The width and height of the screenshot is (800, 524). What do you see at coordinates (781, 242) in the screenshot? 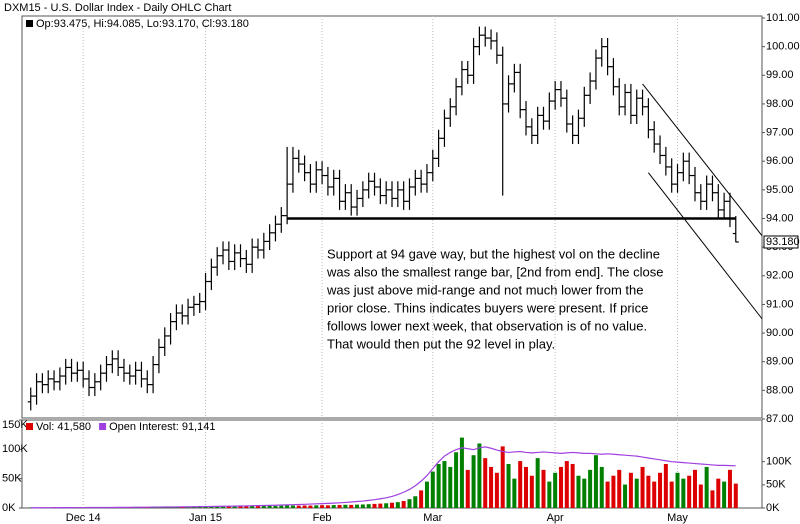
I see `price-marker-box` at bounding box center [781, 242].